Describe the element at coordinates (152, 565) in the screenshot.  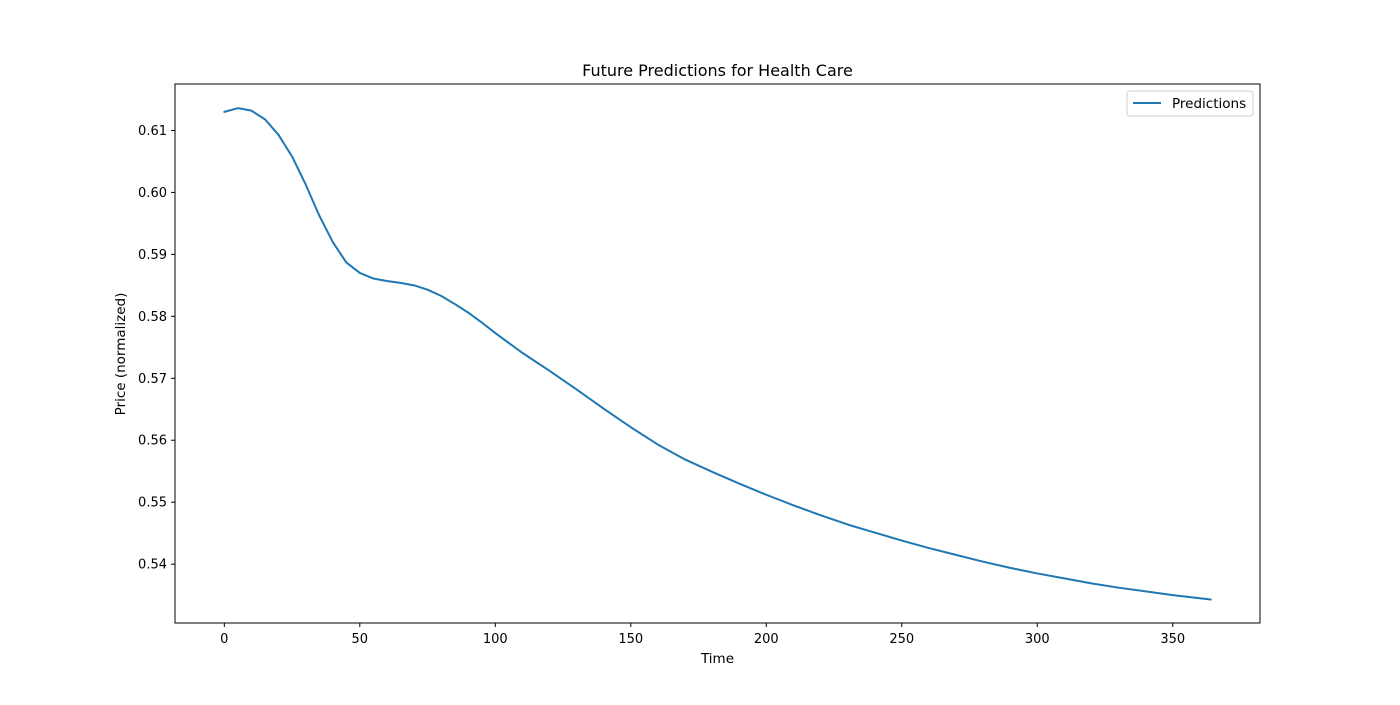
I see `y-tick-label: 0.54` at that location.